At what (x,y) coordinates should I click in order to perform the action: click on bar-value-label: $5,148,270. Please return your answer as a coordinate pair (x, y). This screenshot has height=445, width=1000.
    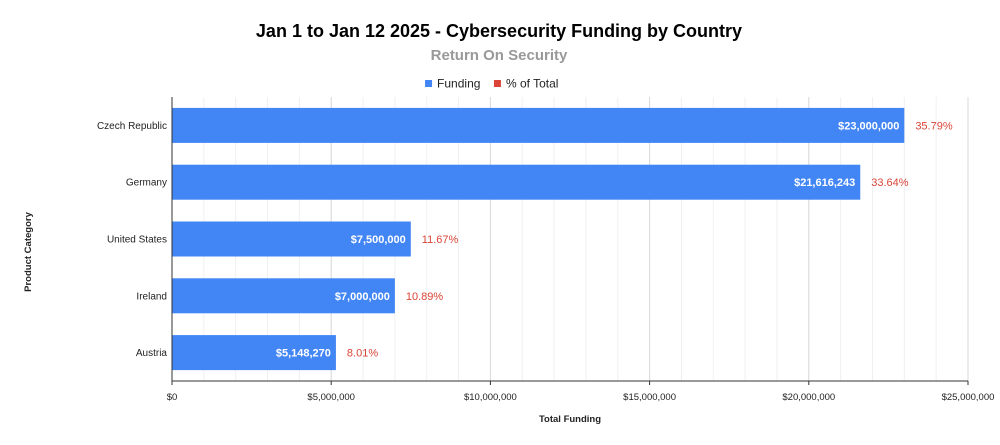
    Looking at the image, I should click on (303, 354).